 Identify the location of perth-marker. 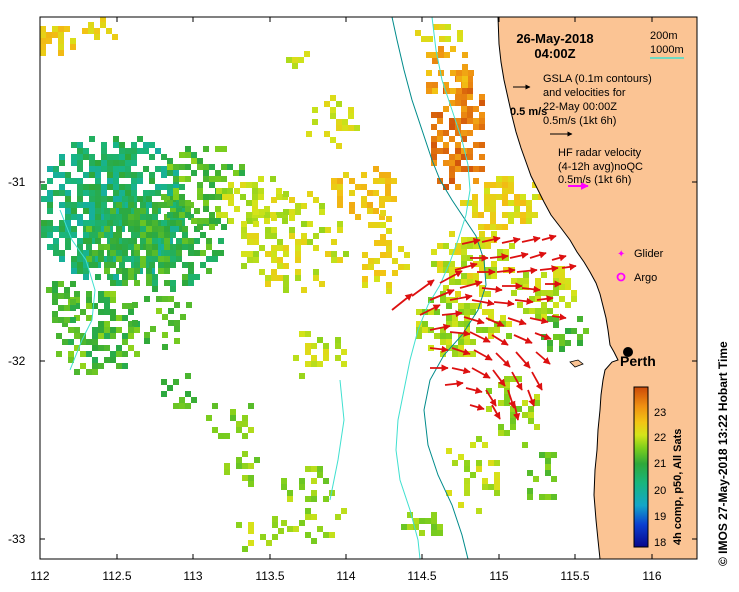
(628, 352).